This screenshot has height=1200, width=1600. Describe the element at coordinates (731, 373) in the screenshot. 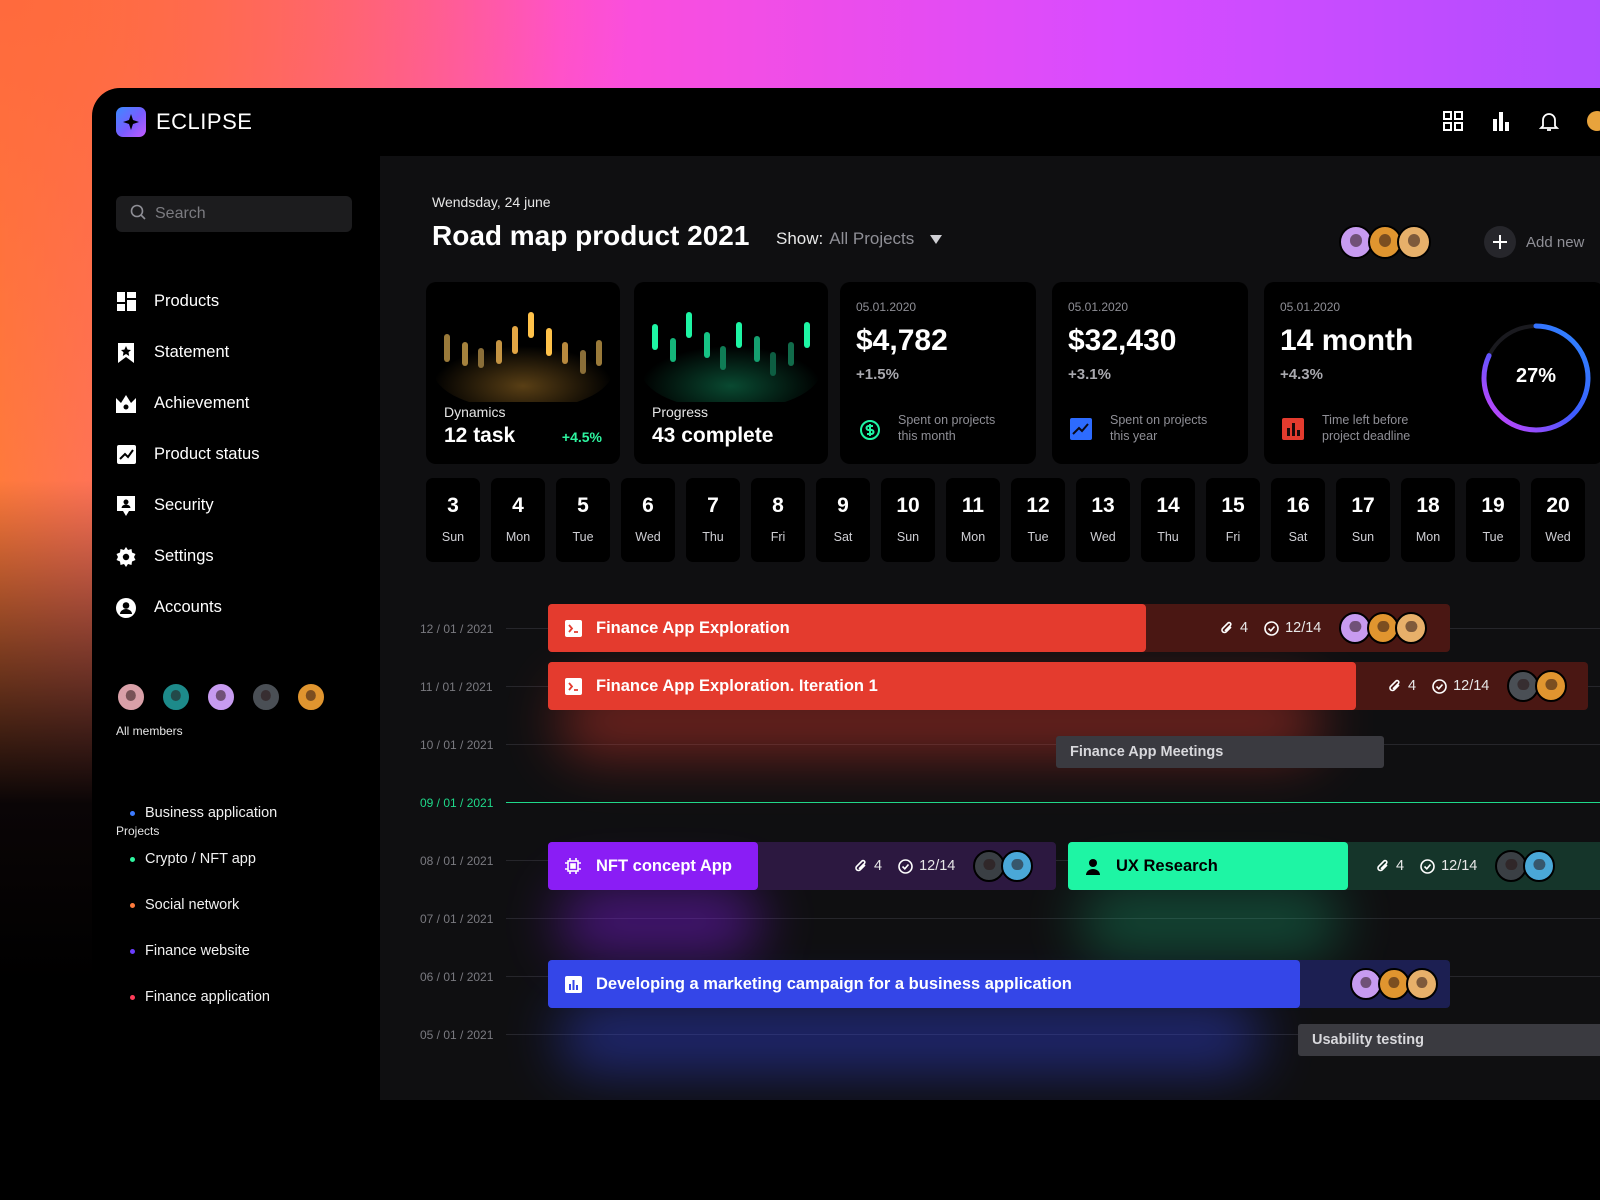

I see `progress-card: Progress 43 complete` at that location.